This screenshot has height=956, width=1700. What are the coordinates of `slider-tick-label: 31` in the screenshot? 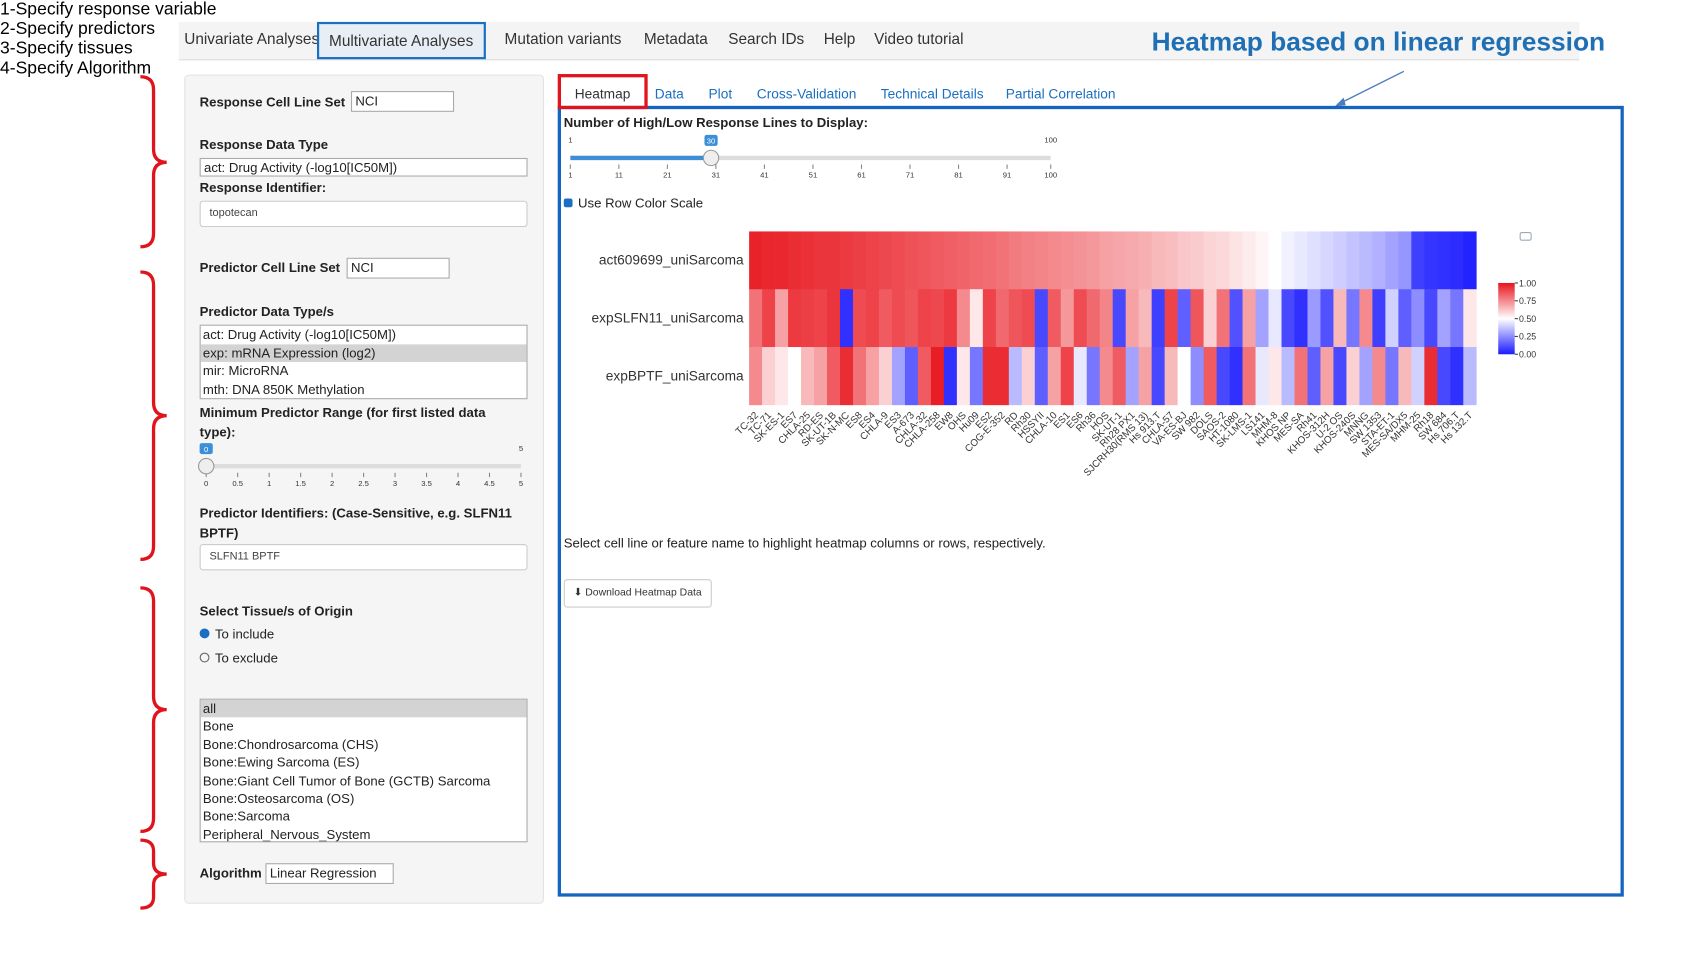 It's located at (716, 175).